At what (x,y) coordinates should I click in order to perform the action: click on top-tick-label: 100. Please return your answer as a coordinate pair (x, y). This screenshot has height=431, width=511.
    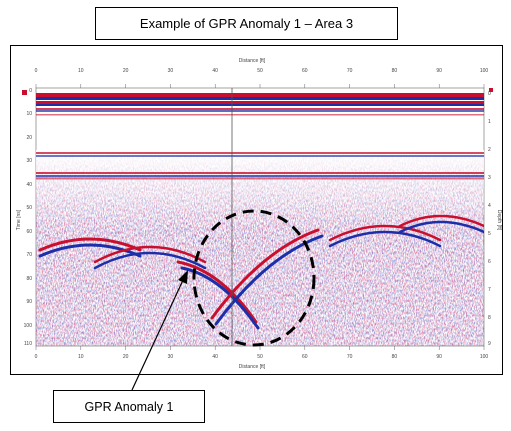
    Looking at the image, I should click on (484, 71).